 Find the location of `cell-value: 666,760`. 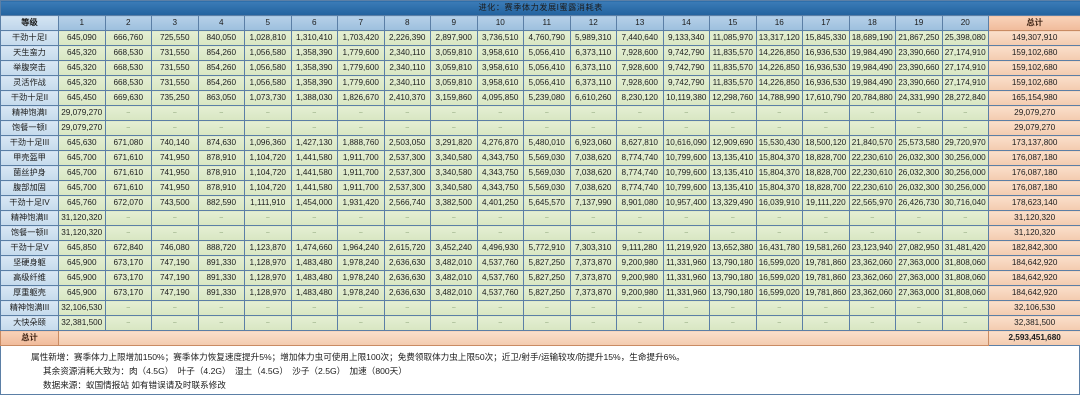

cell-value: 666,760 is located at coordinates (128, 38).